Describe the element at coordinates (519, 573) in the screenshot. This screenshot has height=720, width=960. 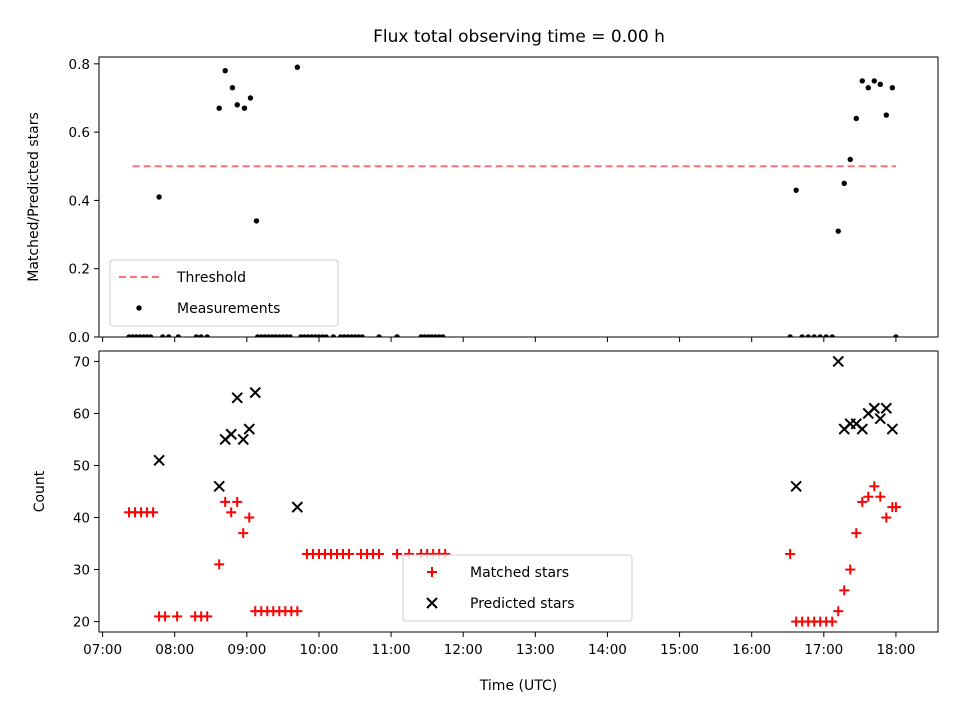
I see `legend-label: Matched stars` at that location.